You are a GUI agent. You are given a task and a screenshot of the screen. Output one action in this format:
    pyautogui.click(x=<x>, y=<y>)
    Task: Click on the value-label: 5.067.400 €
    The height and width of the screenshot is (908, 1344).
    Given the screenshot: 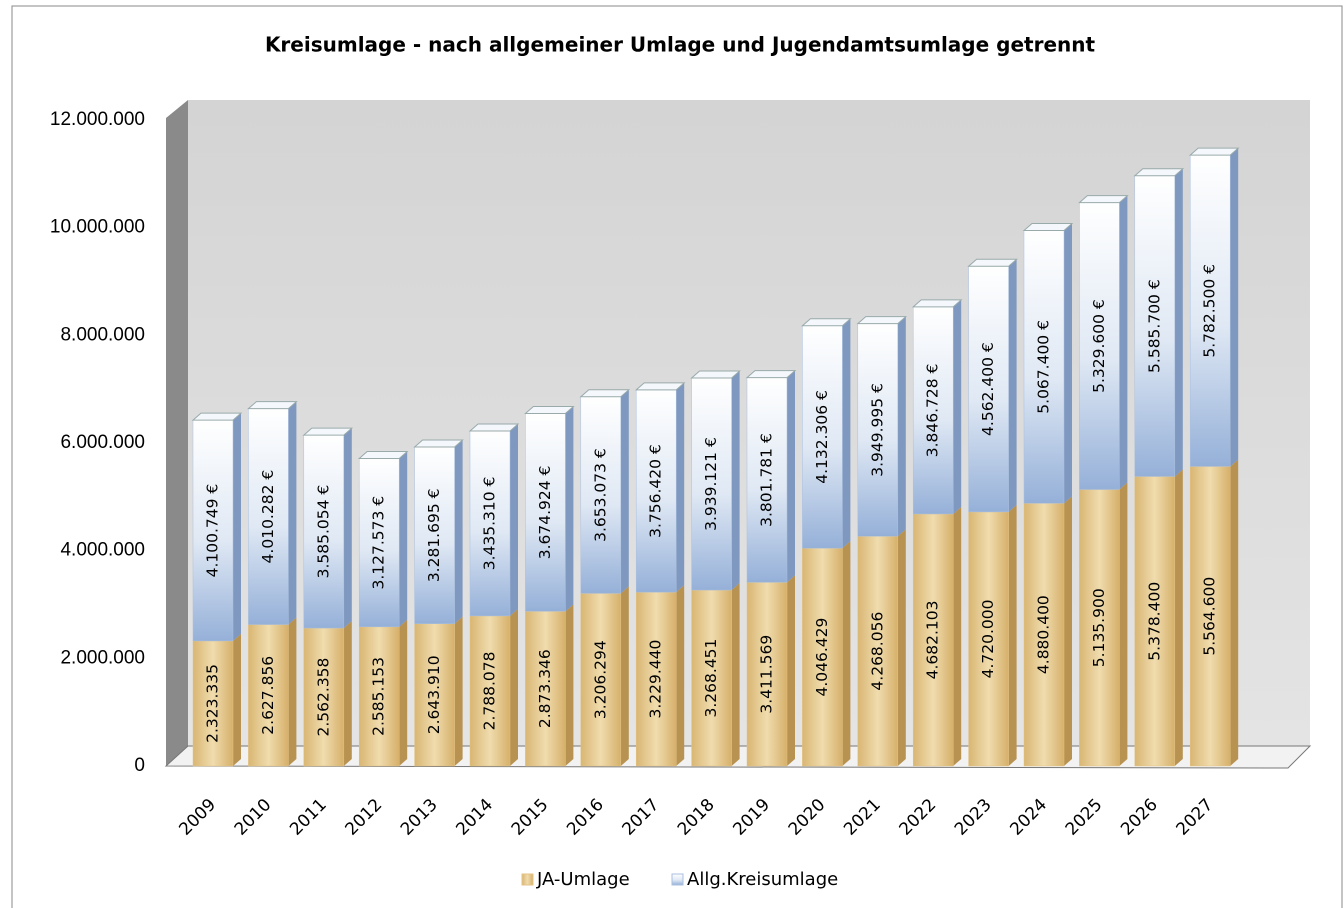 What is the action you would take?
    pyautogui.click(x=1044, y=367)
    